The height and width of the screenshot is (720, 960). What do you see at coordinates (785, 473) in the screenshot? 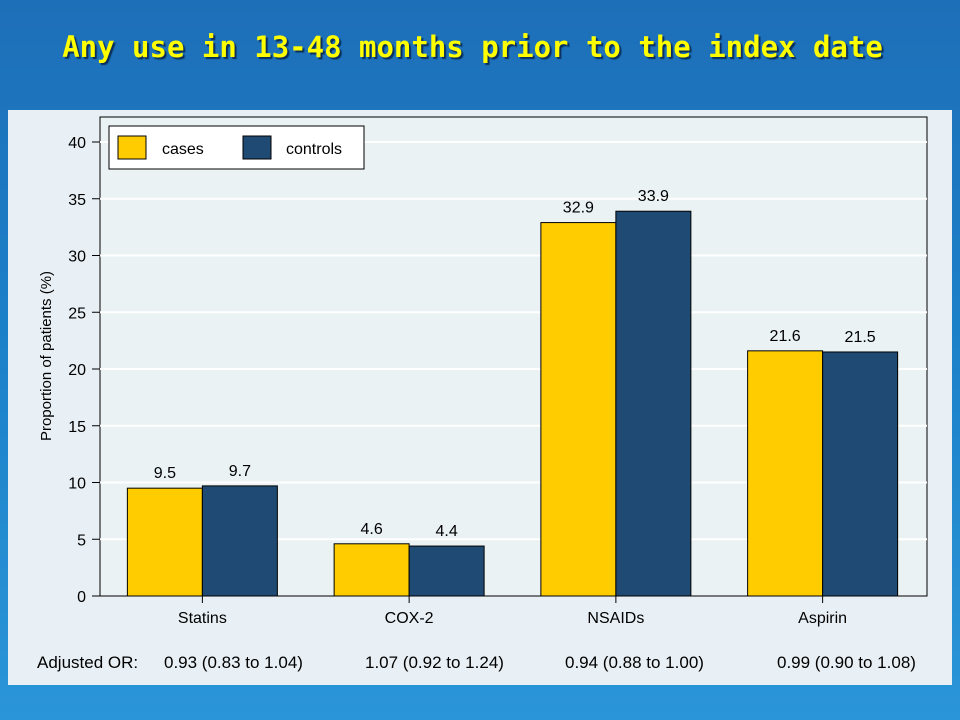
I see `bar-cases-aspirin` at bounding box center [785, 473].